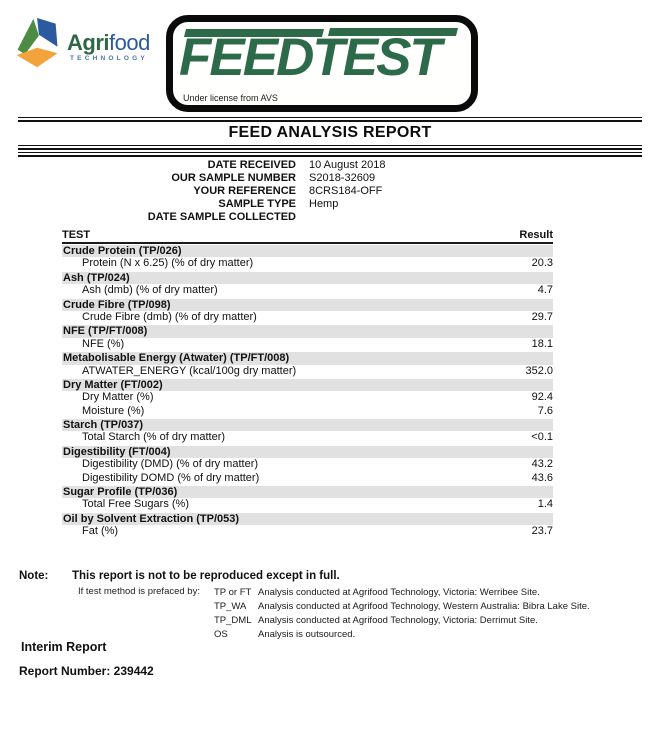 The image size is (660, 732). Describe the element at coordinates (168, 263) in the screenshot. I see `test-name: Protein (N x 6.25) (% of dry matter)` at that location.